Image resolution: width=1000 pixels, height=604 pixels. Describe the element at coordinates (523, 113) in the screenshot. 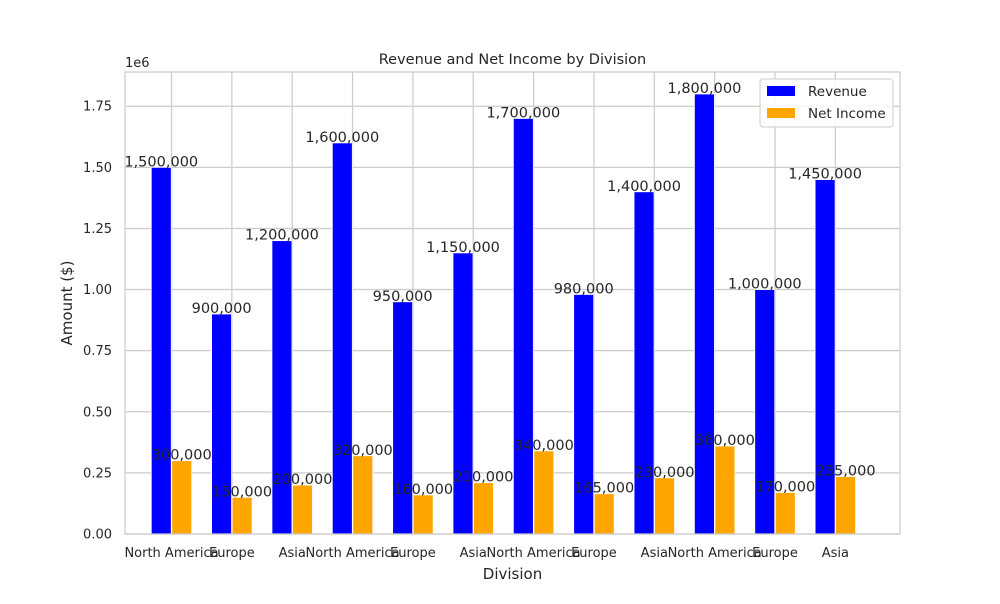

I see `data-label-revenue: 1,700,000` at that location.